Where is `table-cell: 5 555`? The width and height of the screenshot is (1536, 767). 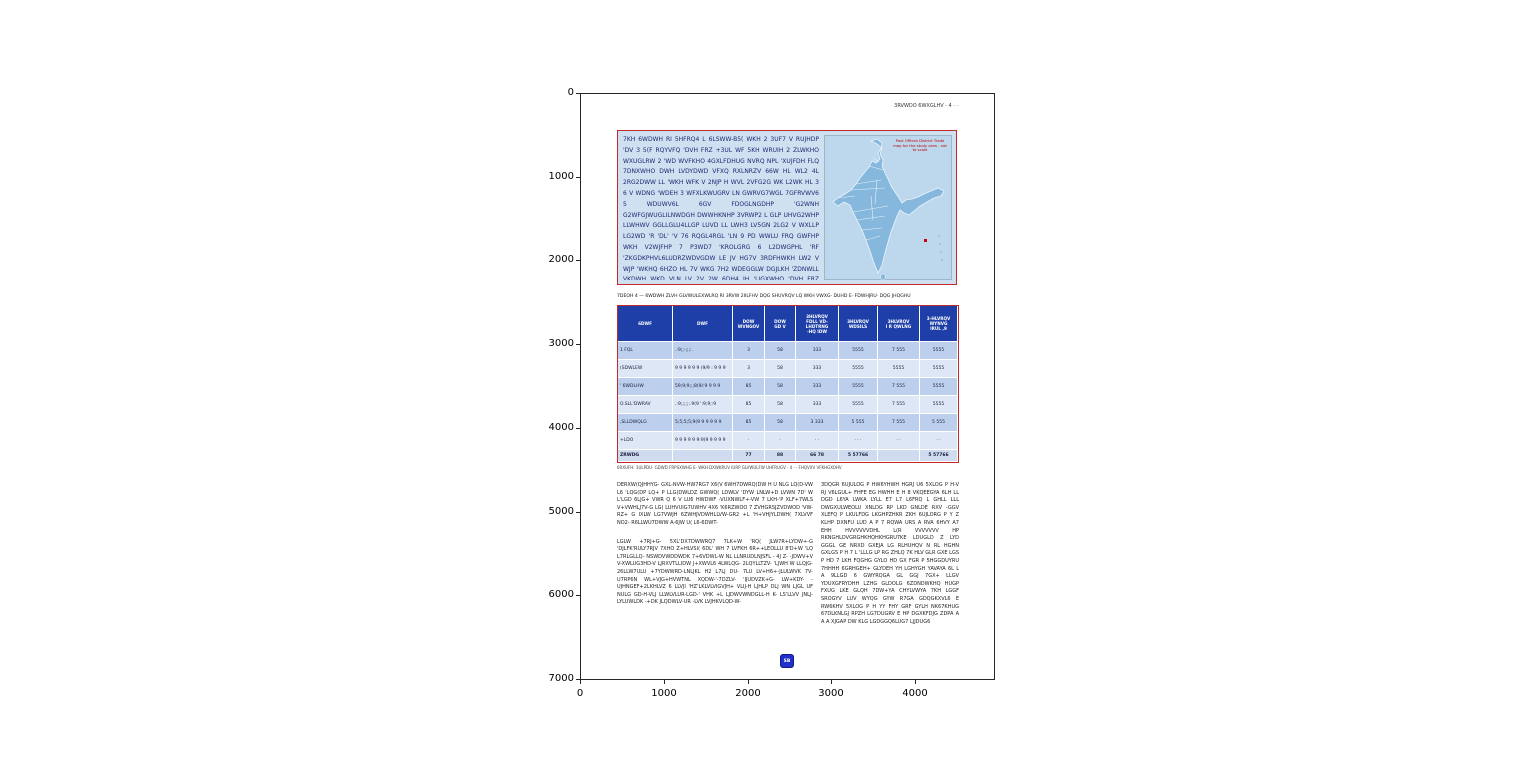
table-cell: 5 555 is located at coordinates (939, 423).